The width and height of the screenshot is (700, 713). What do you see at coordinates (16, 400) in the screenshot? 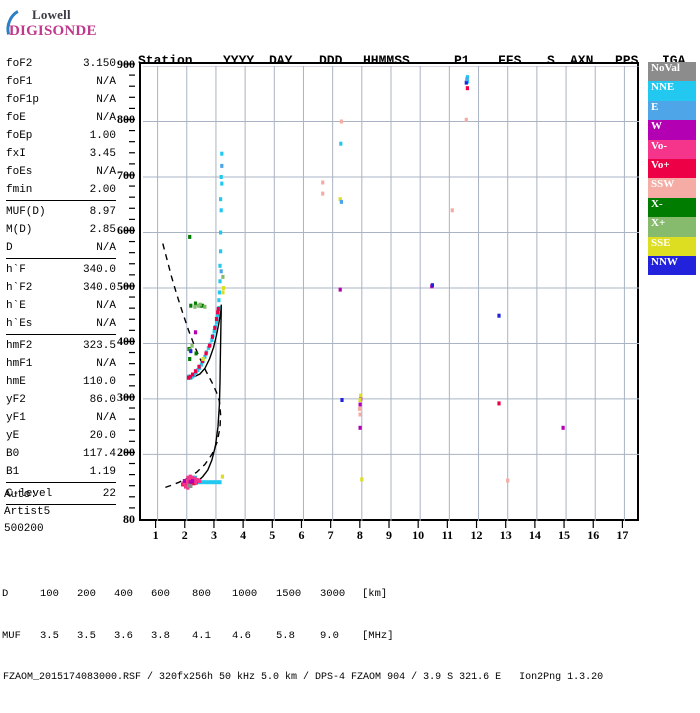
I see `param-key: yF2` at bounding box center [16, 400].